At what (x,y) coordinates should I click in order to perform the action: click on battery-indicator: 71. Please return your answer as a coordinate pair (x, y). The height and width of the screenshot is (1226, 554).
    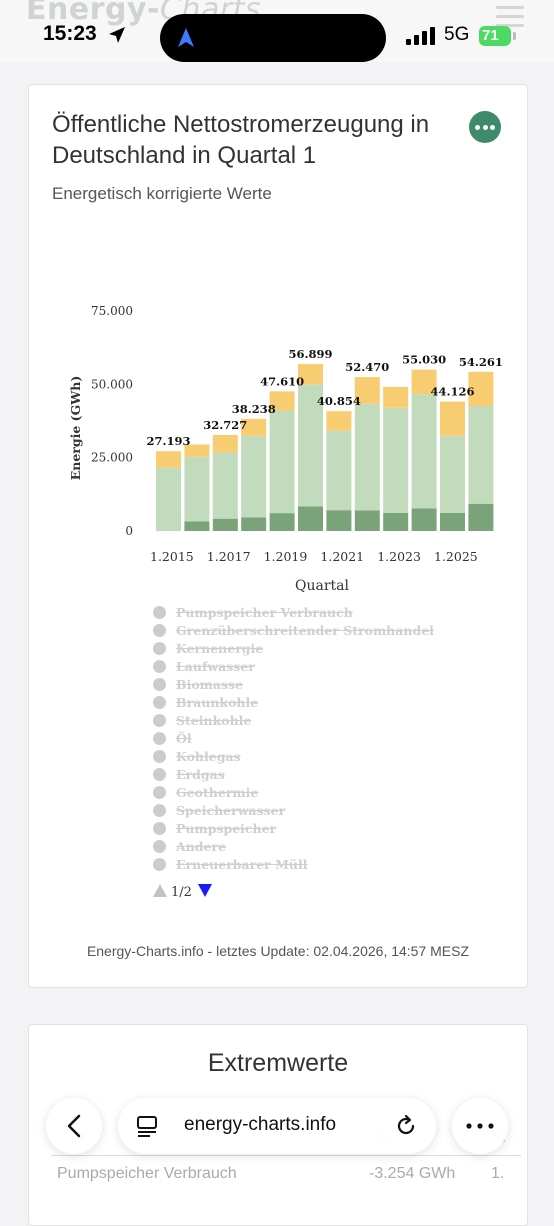
    Looking at the image, I should click on (495, 36).